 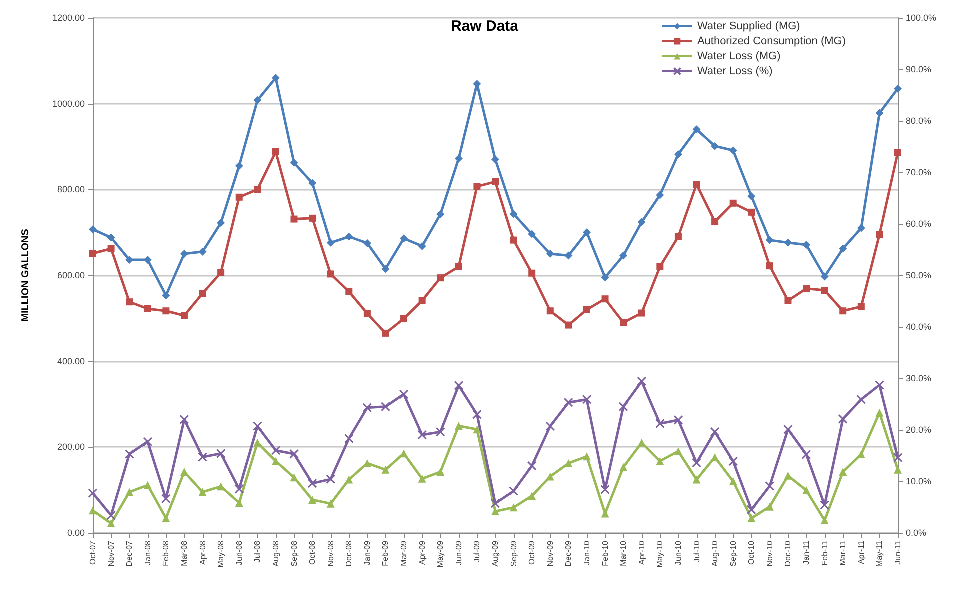 I want to click on x-tick-label: Jan-08, so click(x=147, y=553).